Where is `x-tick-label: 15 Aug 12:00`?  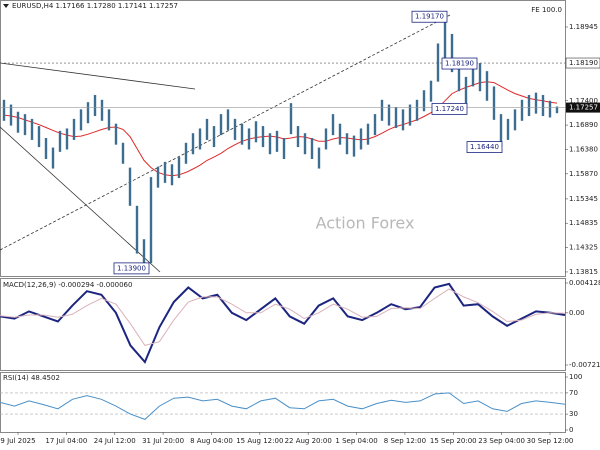 x-tick-label: 15 Aug 12:00 is located at coordinates (259, 441).